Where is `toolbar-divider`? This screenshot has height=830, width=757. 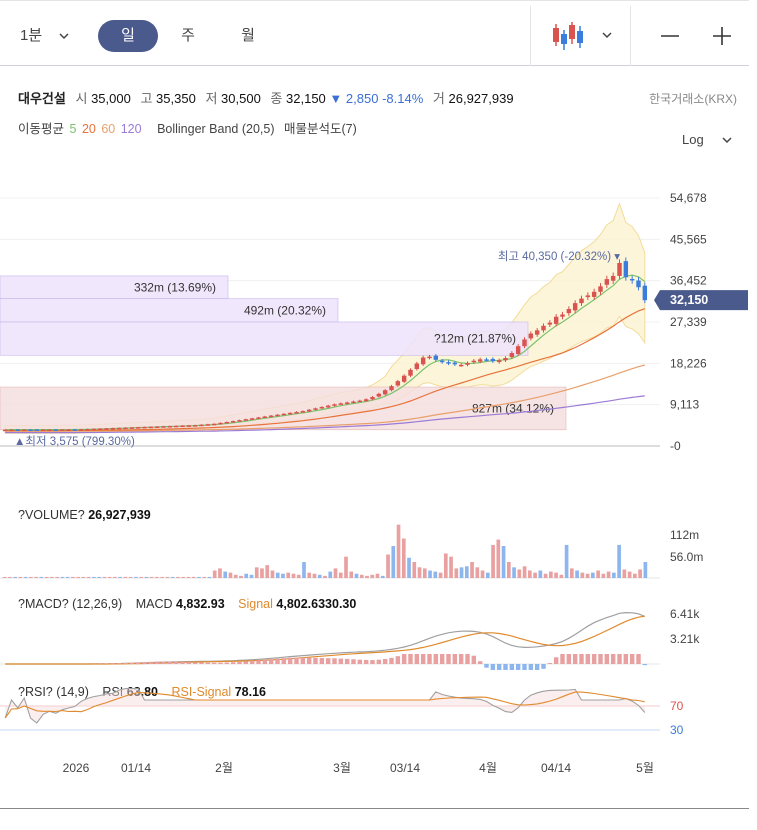
toolbar-divider is located at coordinates (630, 36).